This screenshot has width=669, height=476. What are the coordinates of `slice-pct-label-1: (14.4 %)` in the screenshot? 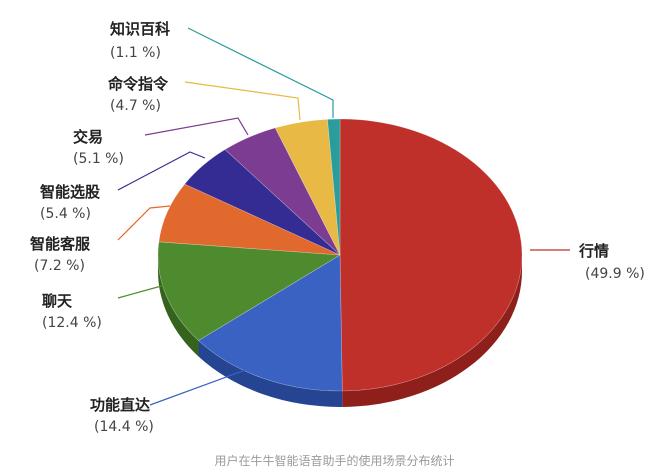 It's located at (124, 427).